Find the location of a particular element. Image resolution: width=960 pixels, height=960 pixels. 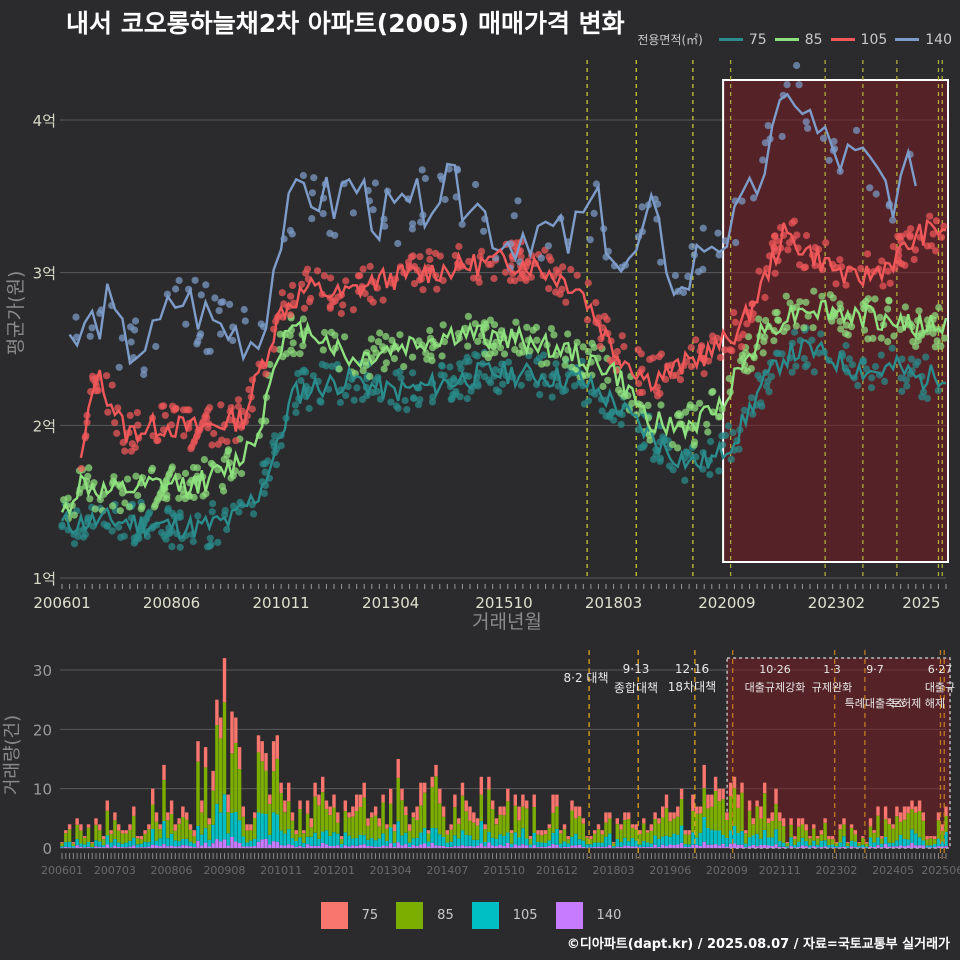

legend-item-140: 140 is located at coordinates (923, 40).